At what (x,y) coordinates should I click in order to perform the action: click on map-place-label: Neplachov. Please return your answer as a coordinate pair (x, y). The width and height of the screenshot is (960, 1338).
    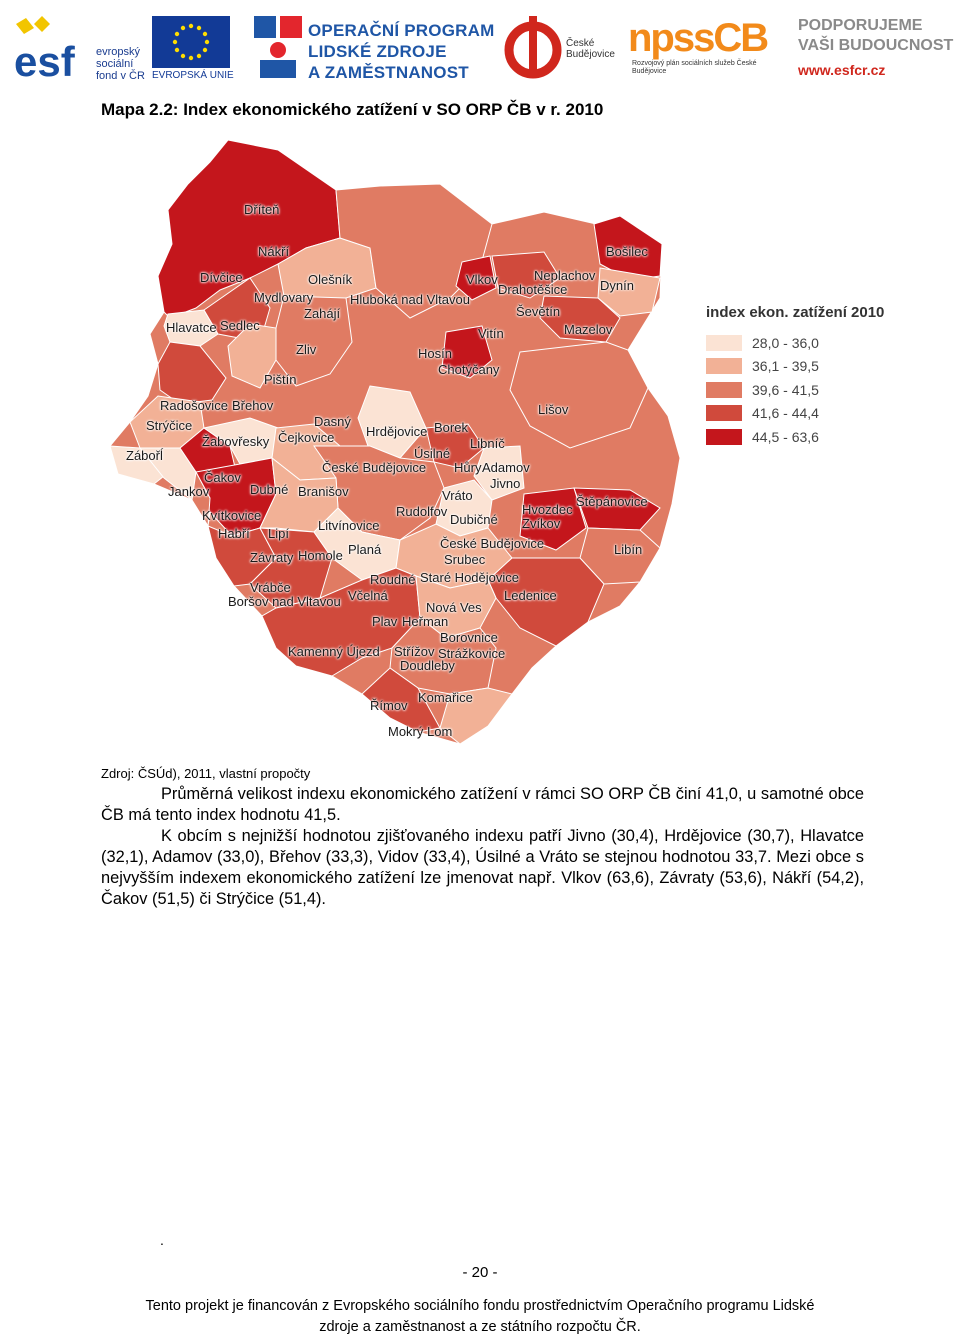
    Looking at the image, I should click on (565, 275).